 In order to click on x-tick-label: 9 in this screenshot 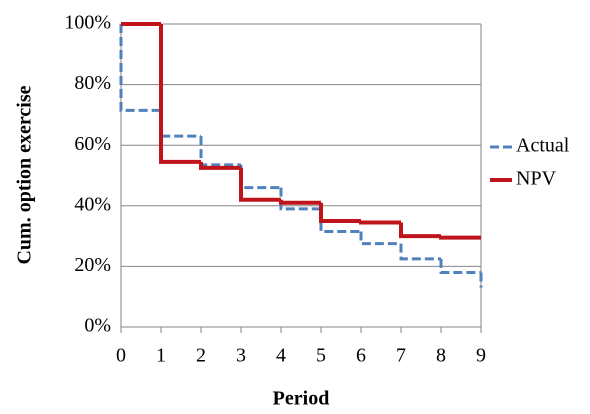, I will do `click(481, 356)`.